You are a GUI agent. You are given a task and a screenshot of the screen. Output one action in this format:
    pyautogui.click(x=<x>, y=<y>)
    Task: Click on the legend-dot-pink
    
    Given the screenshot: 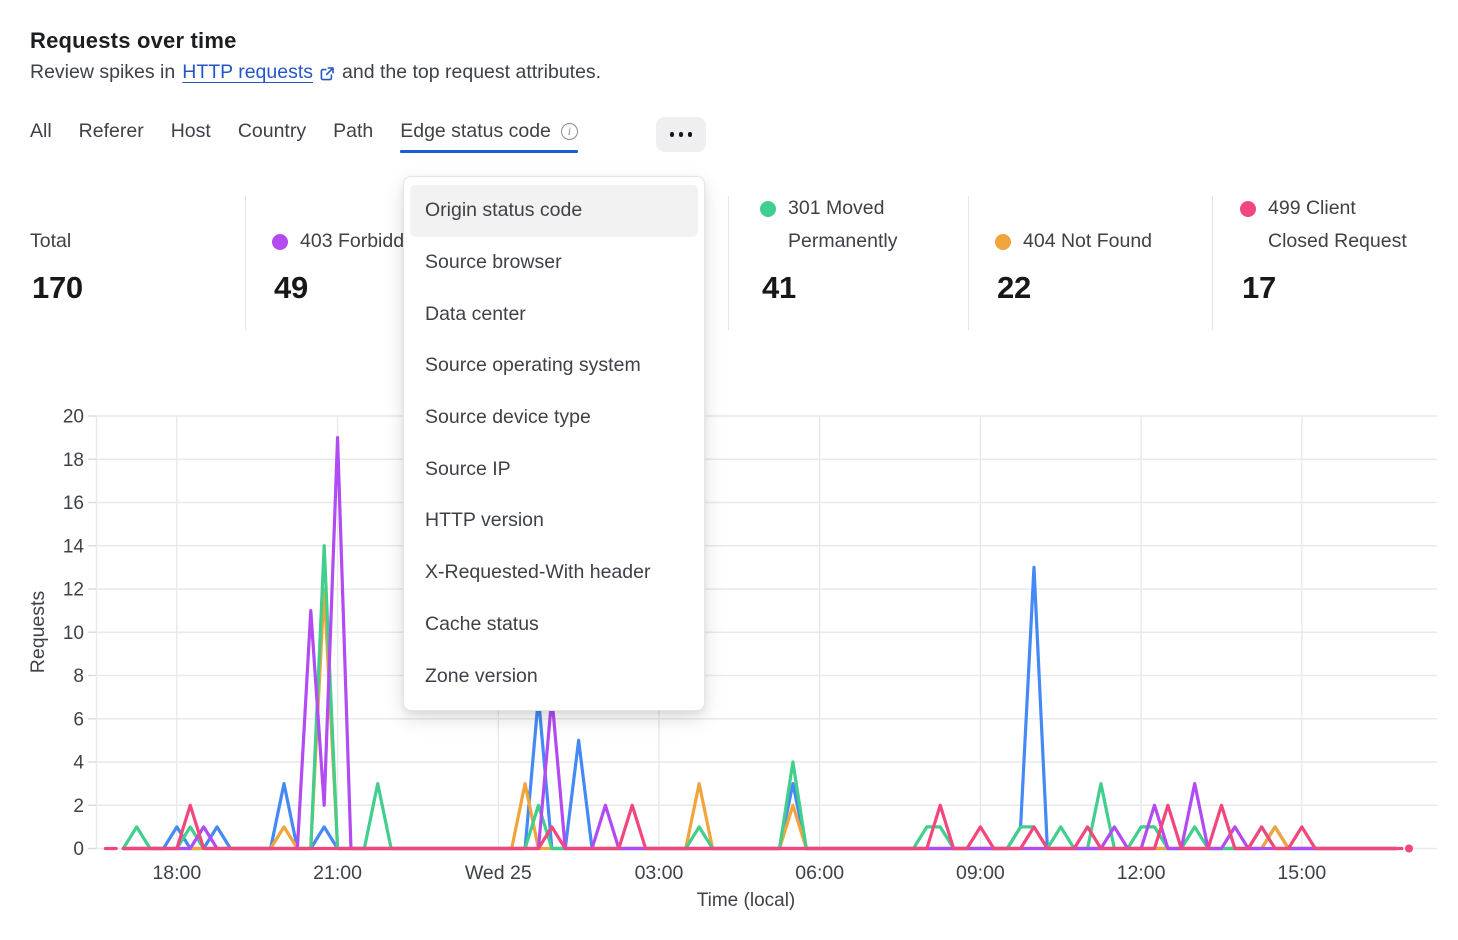 What is the action you would take?
    pyautogui.click(x=1248, y=208)
    